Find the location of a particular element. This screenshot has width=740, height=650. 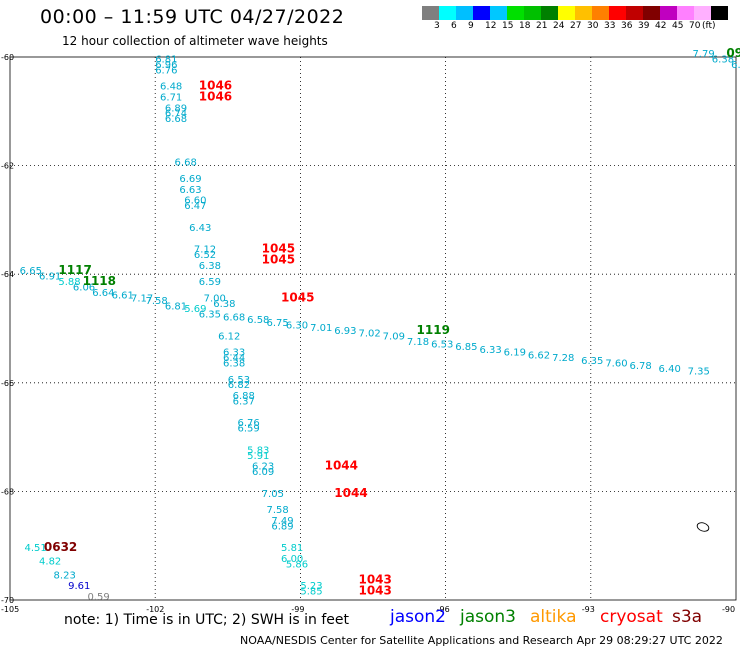

wave-height-value: 4.82 is located at coordinates (50, 562).